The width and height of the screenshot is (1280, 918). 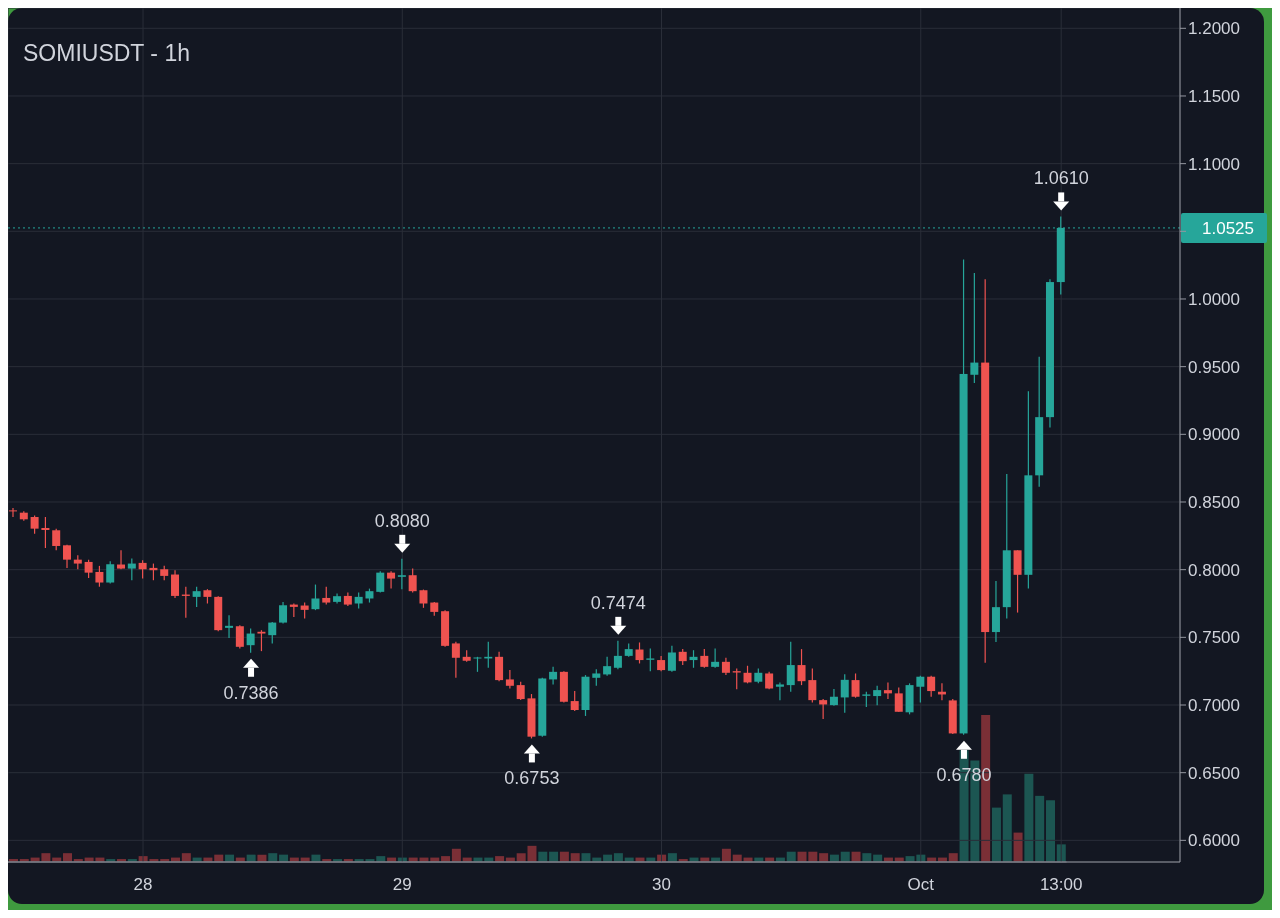 What do you see at coordinates (402, 520) in the screenshot?
I see `annotation: 0.8080` at bounding box center [402, 520].